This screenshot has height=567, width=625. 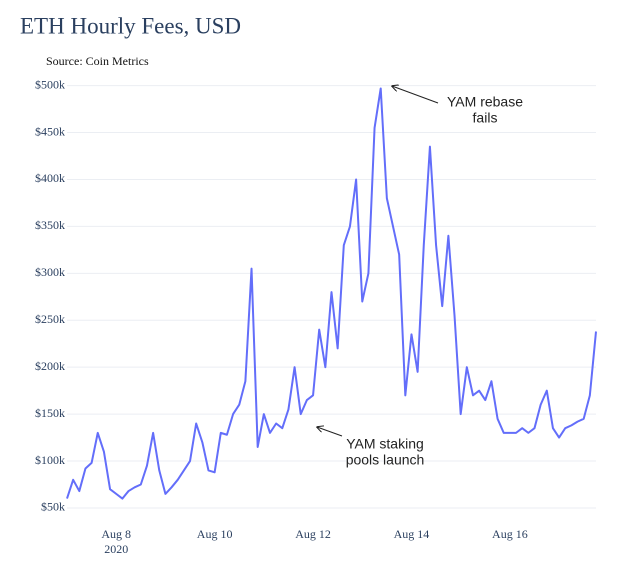 I want to click on y-tick-label: $50k, so click(x=53, y=507).